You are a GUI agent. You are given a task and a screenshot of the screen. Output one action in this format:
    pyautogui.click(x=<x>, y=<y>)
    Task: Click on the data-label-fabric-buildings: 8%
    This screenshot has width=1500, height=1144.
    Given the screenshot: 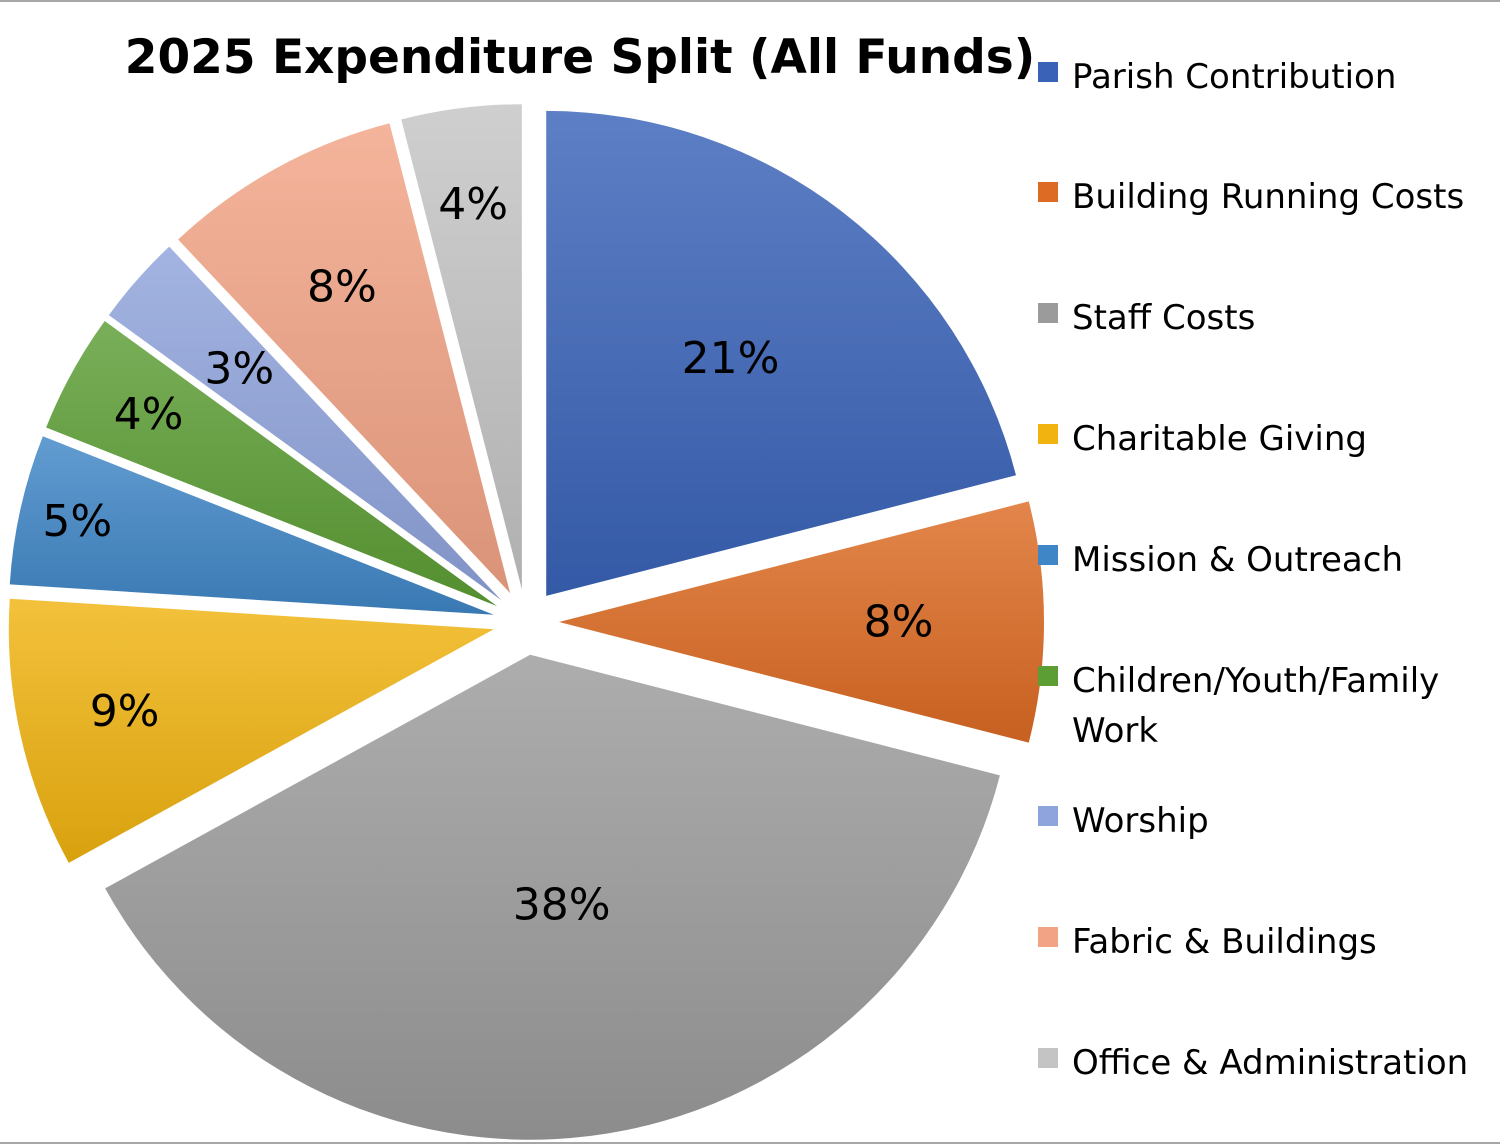 What is the action you would take?
    pyautogui.click(x=342, y=287)
    